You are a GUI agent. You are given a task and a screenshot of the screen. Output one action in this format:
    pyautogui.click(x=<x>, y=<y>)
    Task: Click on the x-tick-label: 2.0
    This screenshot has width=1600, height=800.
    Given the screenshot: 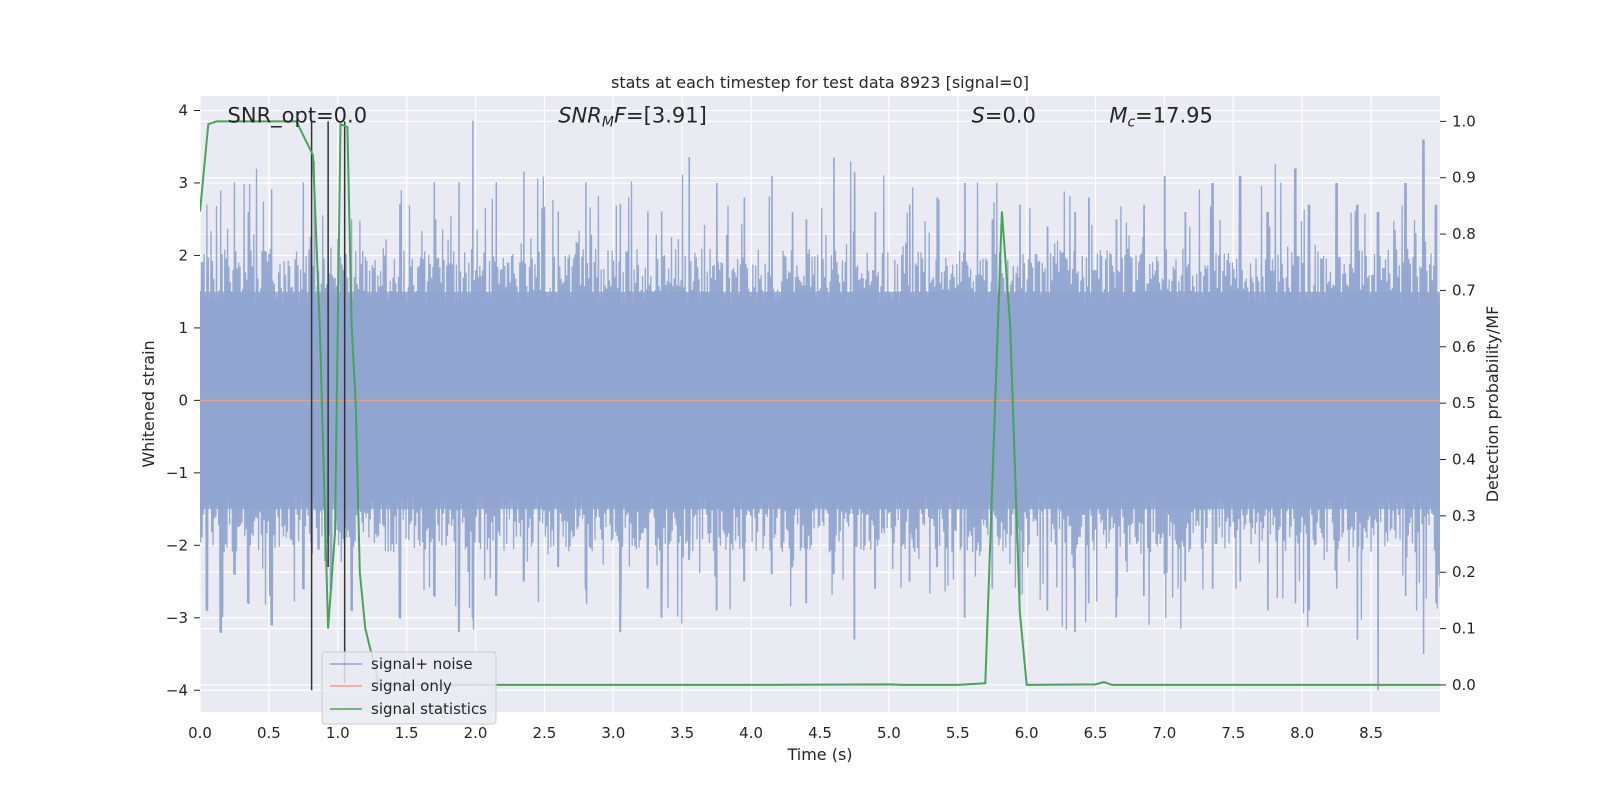 What is the action you would take?
    pyautogui.click(x=476, y=733)
    